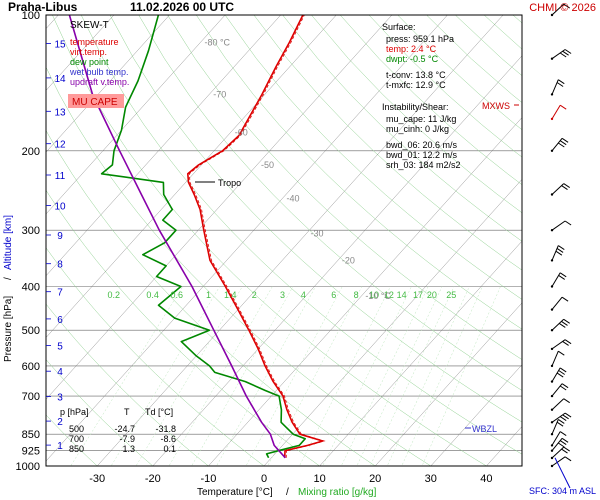 The image size is (600, 500). What do you see at coordinates (422, 145) in the screenshot?
I see `bwd-06-value: bwd_06: 20.6 m/s` at bounding box center [422, 145].